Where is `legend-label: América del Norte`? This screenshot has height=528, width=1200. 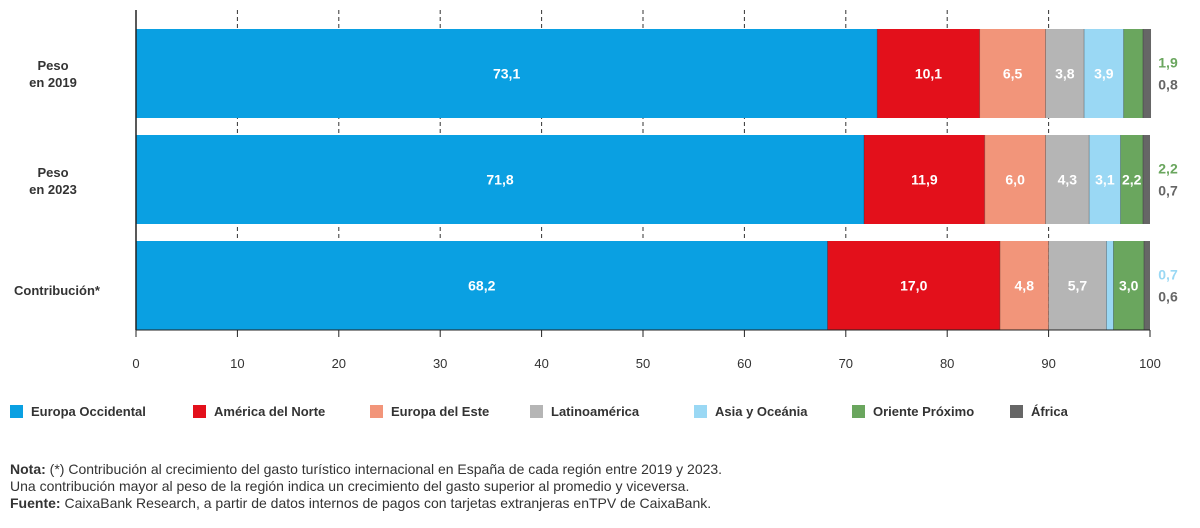 legend-label: América del Norte is located at coordinates (270, 411).